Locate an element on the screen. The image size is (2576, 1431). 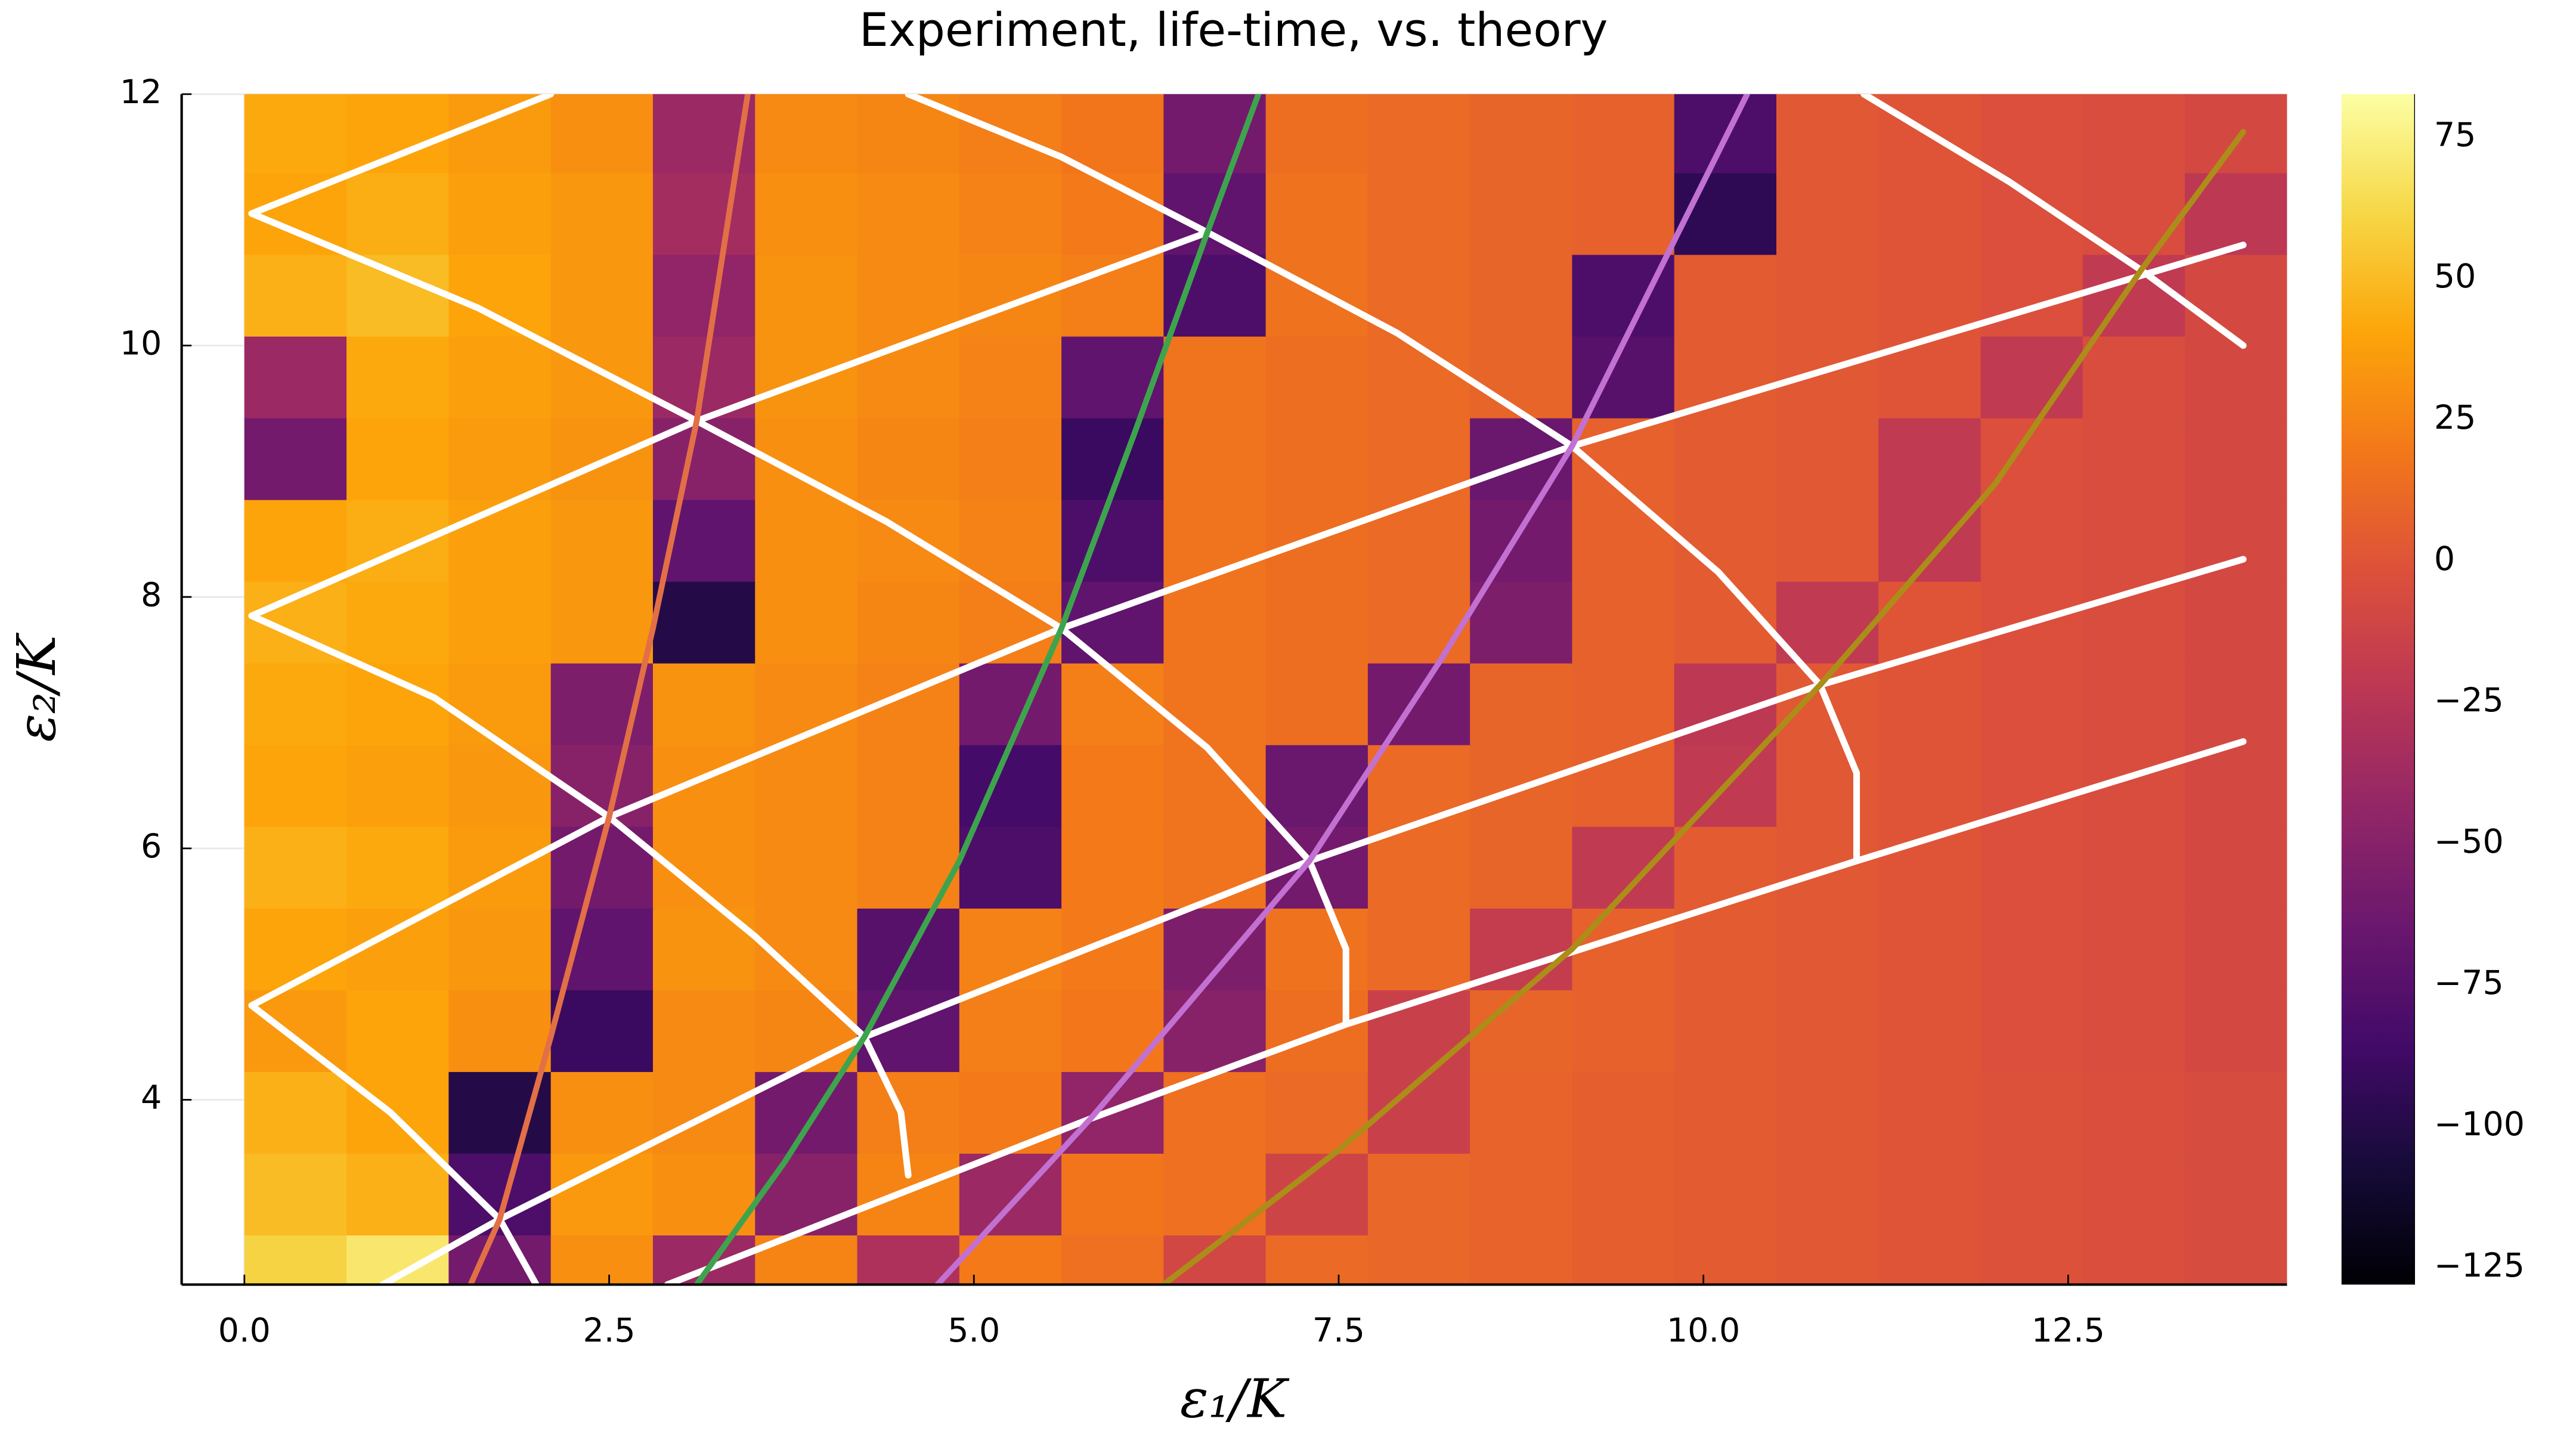
y-axis-label: ε₂/K is located at coordinates (36, 687).